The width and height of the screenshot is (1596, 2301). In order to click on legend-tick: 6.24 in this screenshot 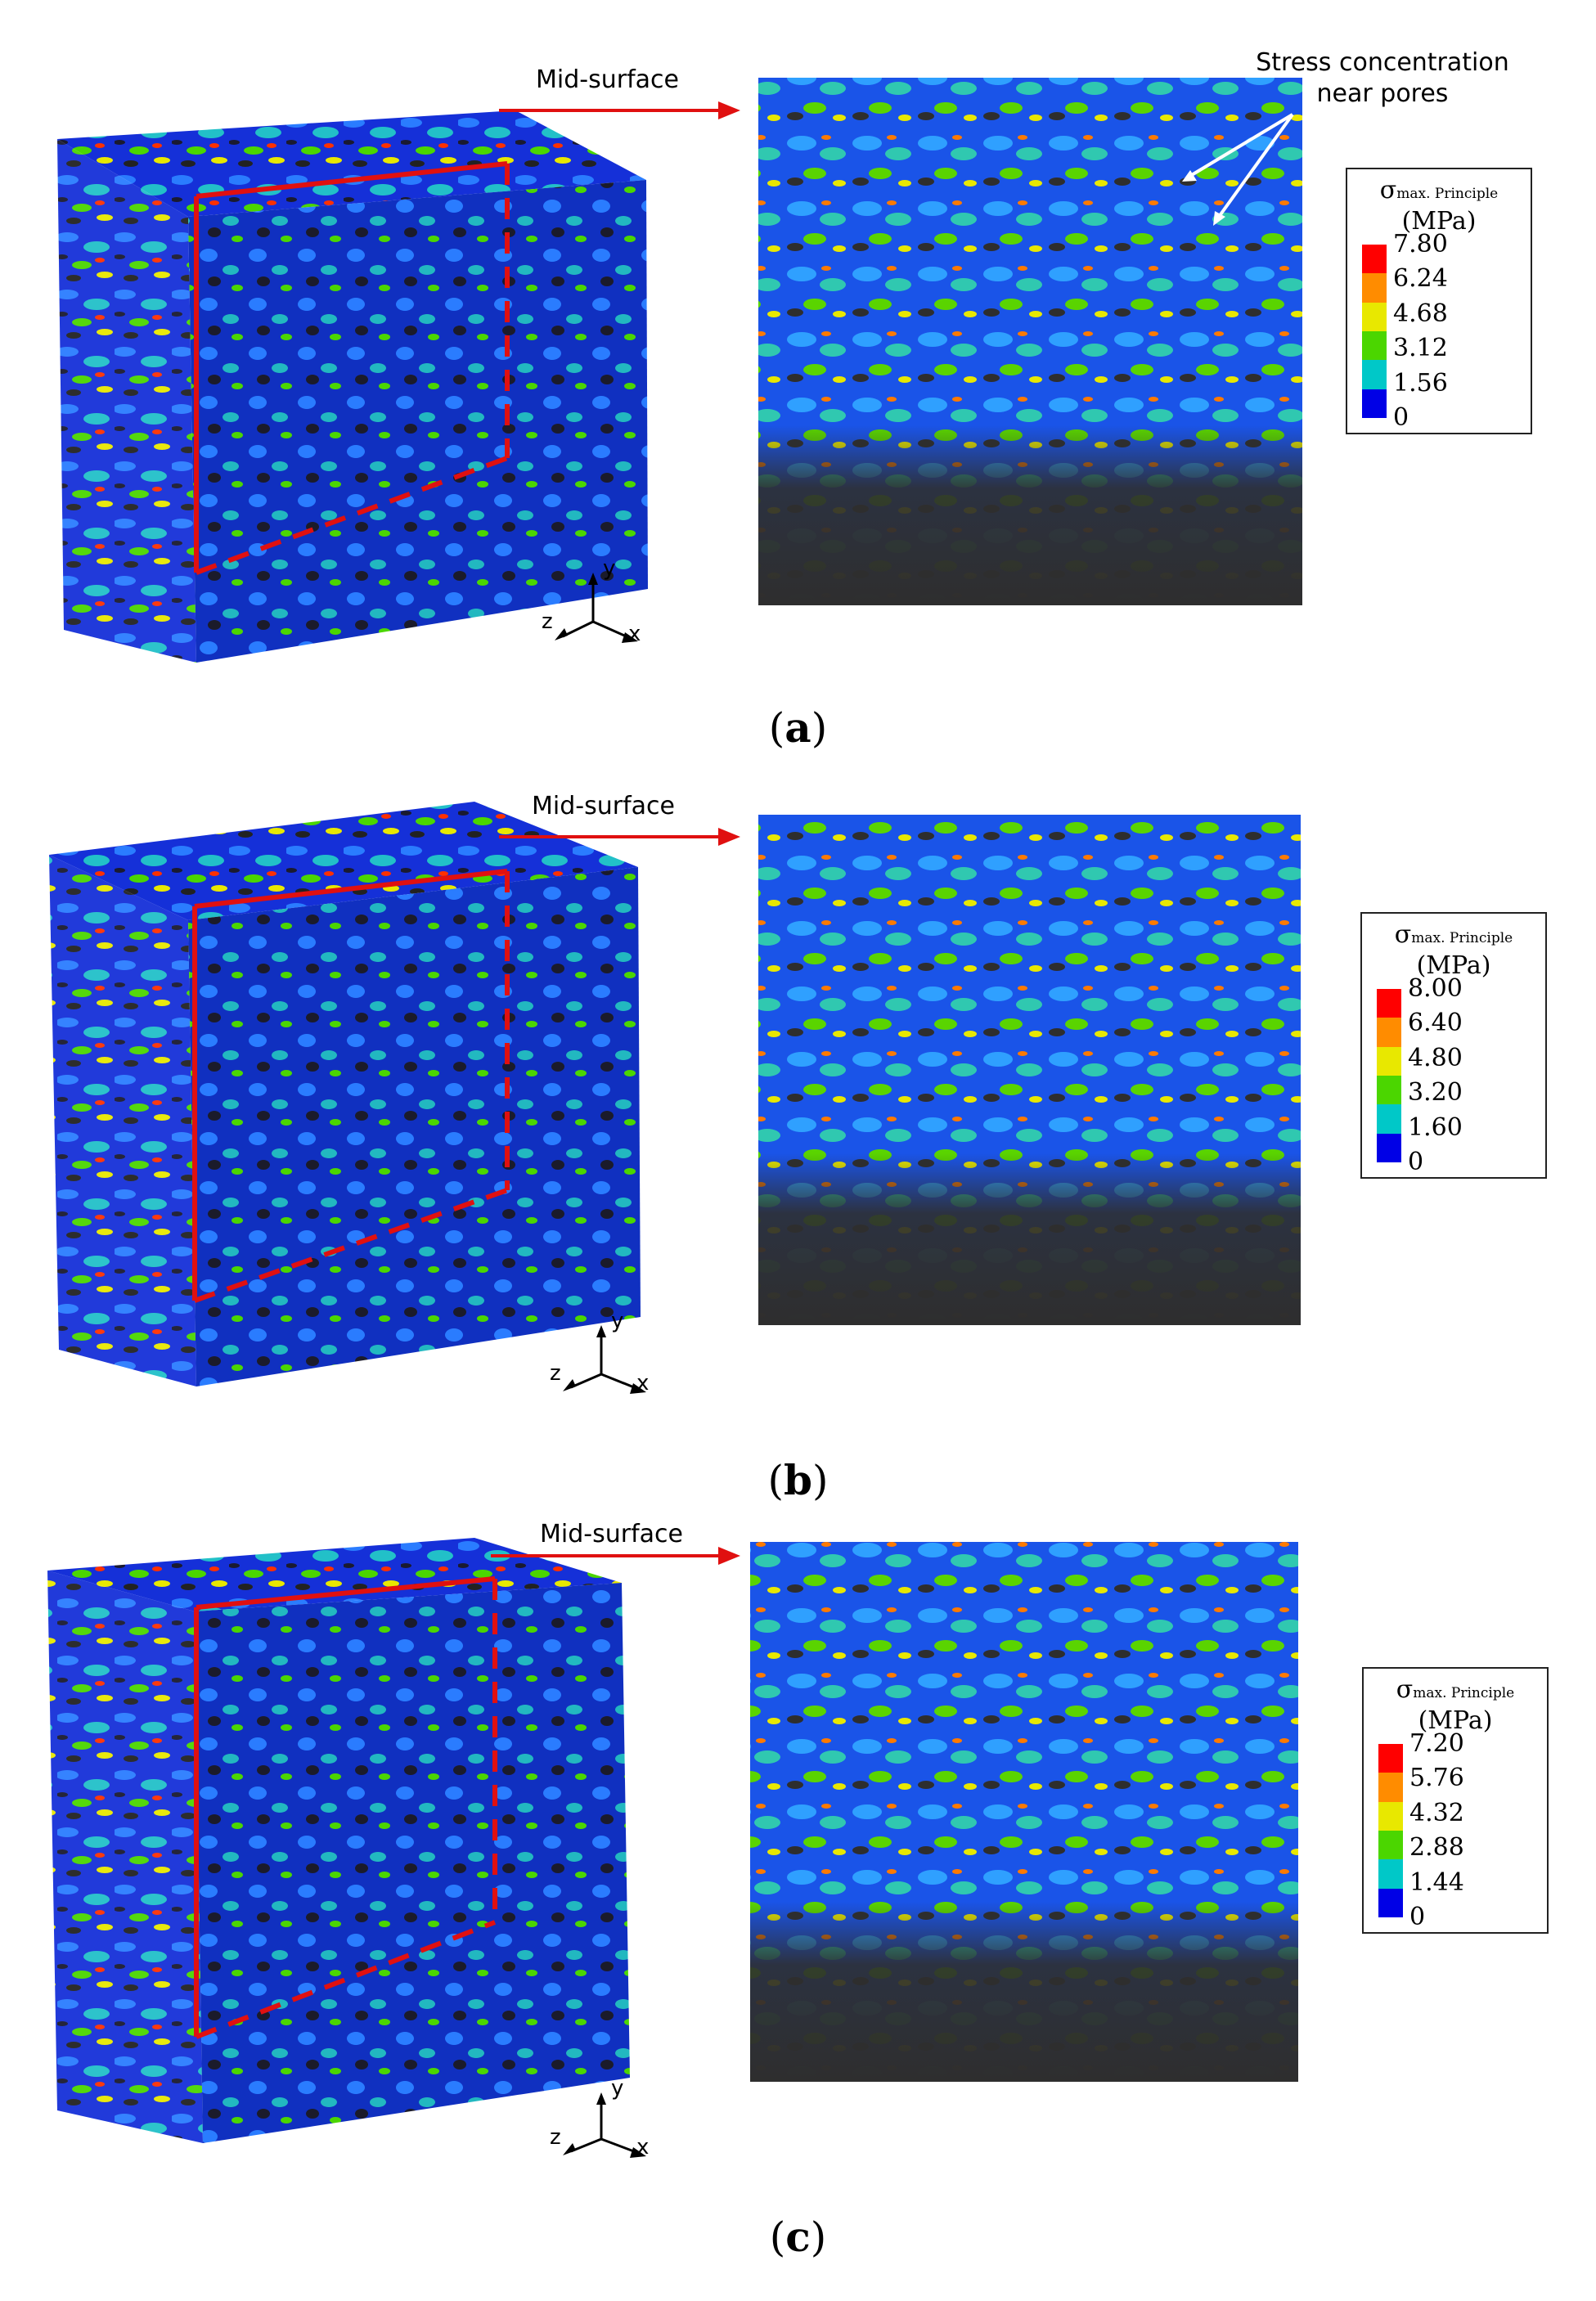, I will do `click(1420, 279)`.